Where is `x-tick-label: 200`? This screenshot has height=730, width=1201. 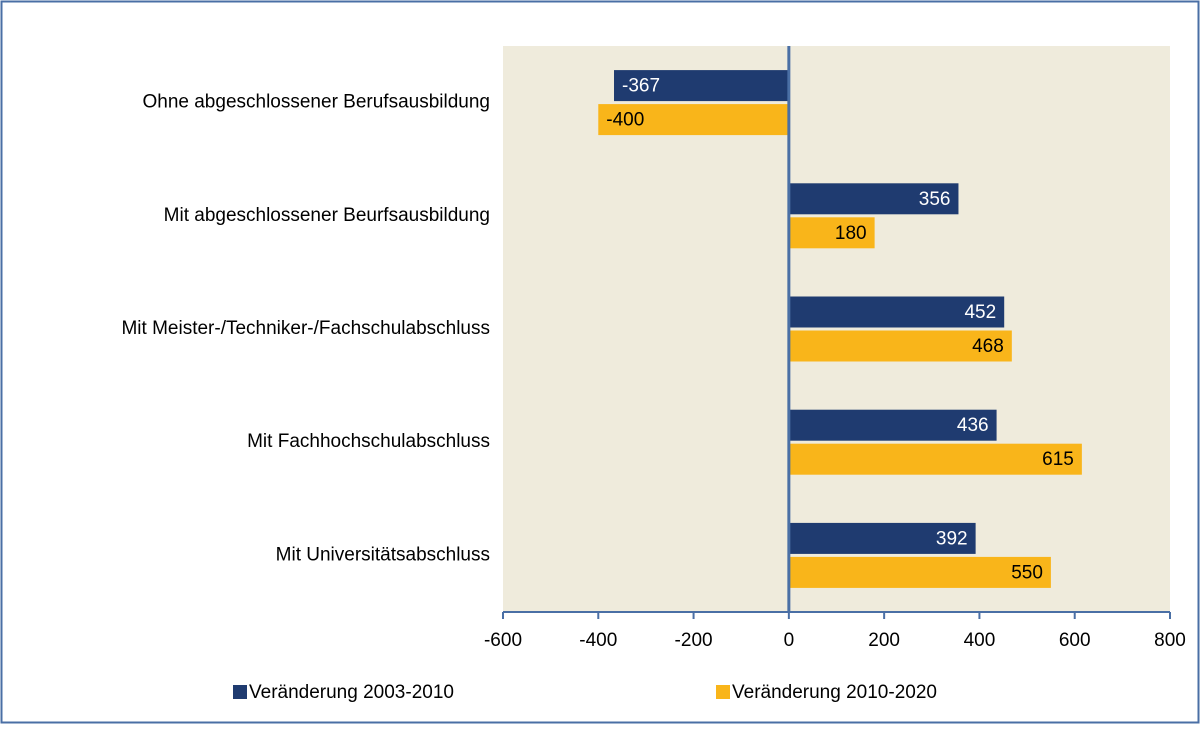
x-tick-label: 200 is located at coordinates (884, 640).